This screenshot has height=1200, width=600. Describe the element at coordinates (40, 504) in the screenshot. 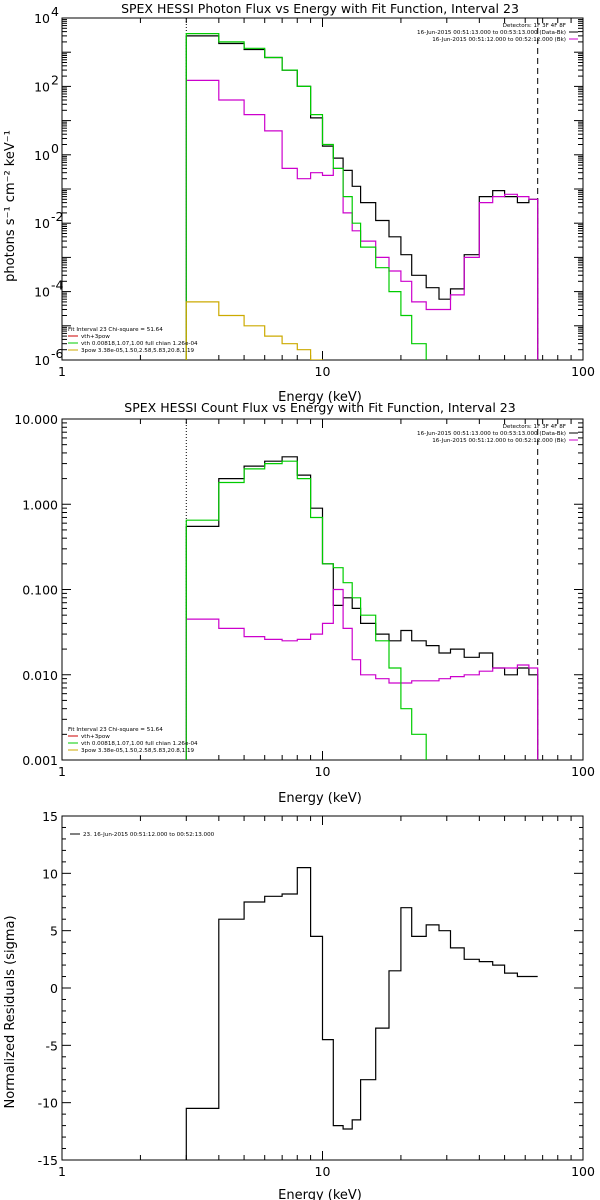

I see `y-tick-label: 1.000` at that location.